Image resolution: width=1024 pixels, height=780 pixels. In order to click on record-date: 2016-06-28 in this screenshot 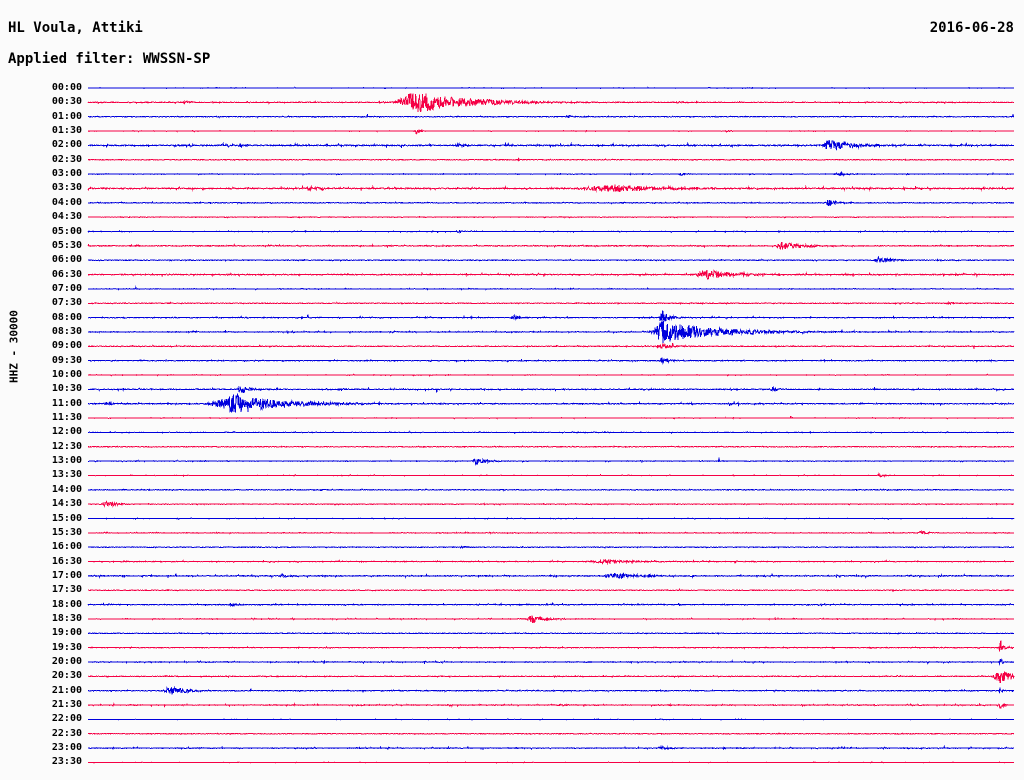, I will do `click(971, 28)`.